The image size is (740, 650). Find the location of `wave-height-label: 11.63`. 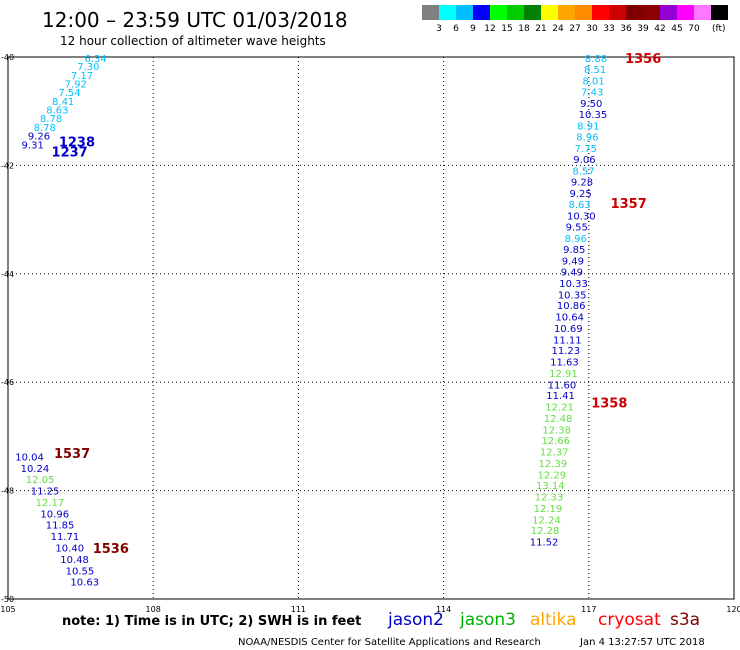

wave-height-label: 11.63 is located at coordinates (564, 363).